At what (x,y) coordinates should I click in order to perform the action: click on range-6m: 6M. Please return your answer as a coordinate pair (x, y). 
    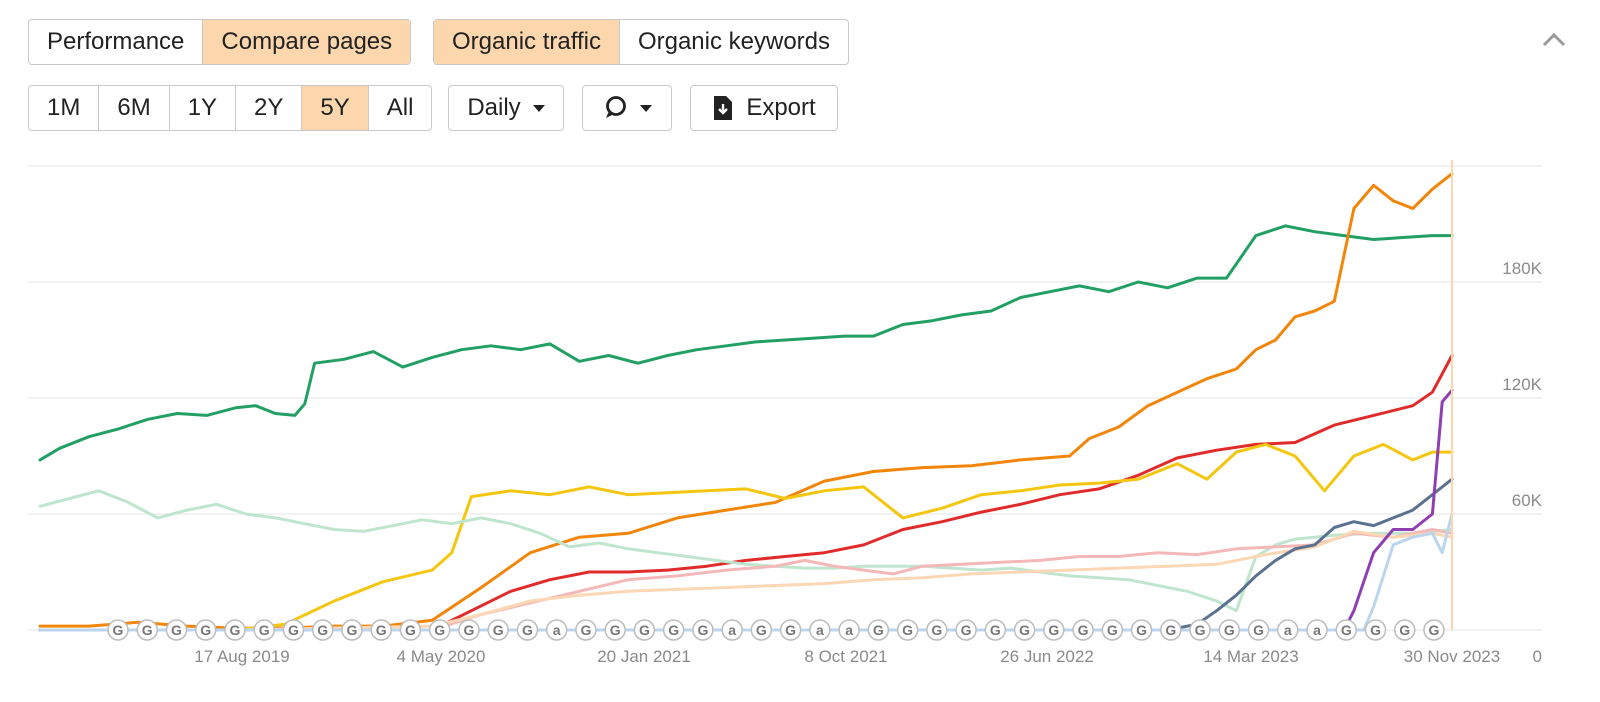
    Looking at the image, I should click on (134, 108).